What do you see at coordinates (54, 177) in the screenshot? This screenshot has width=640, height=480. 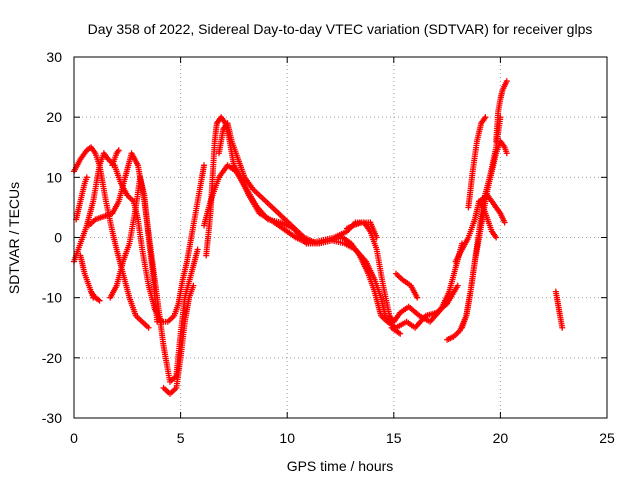 I see `y-tick-label: 10` at bounding box center [54, 177].